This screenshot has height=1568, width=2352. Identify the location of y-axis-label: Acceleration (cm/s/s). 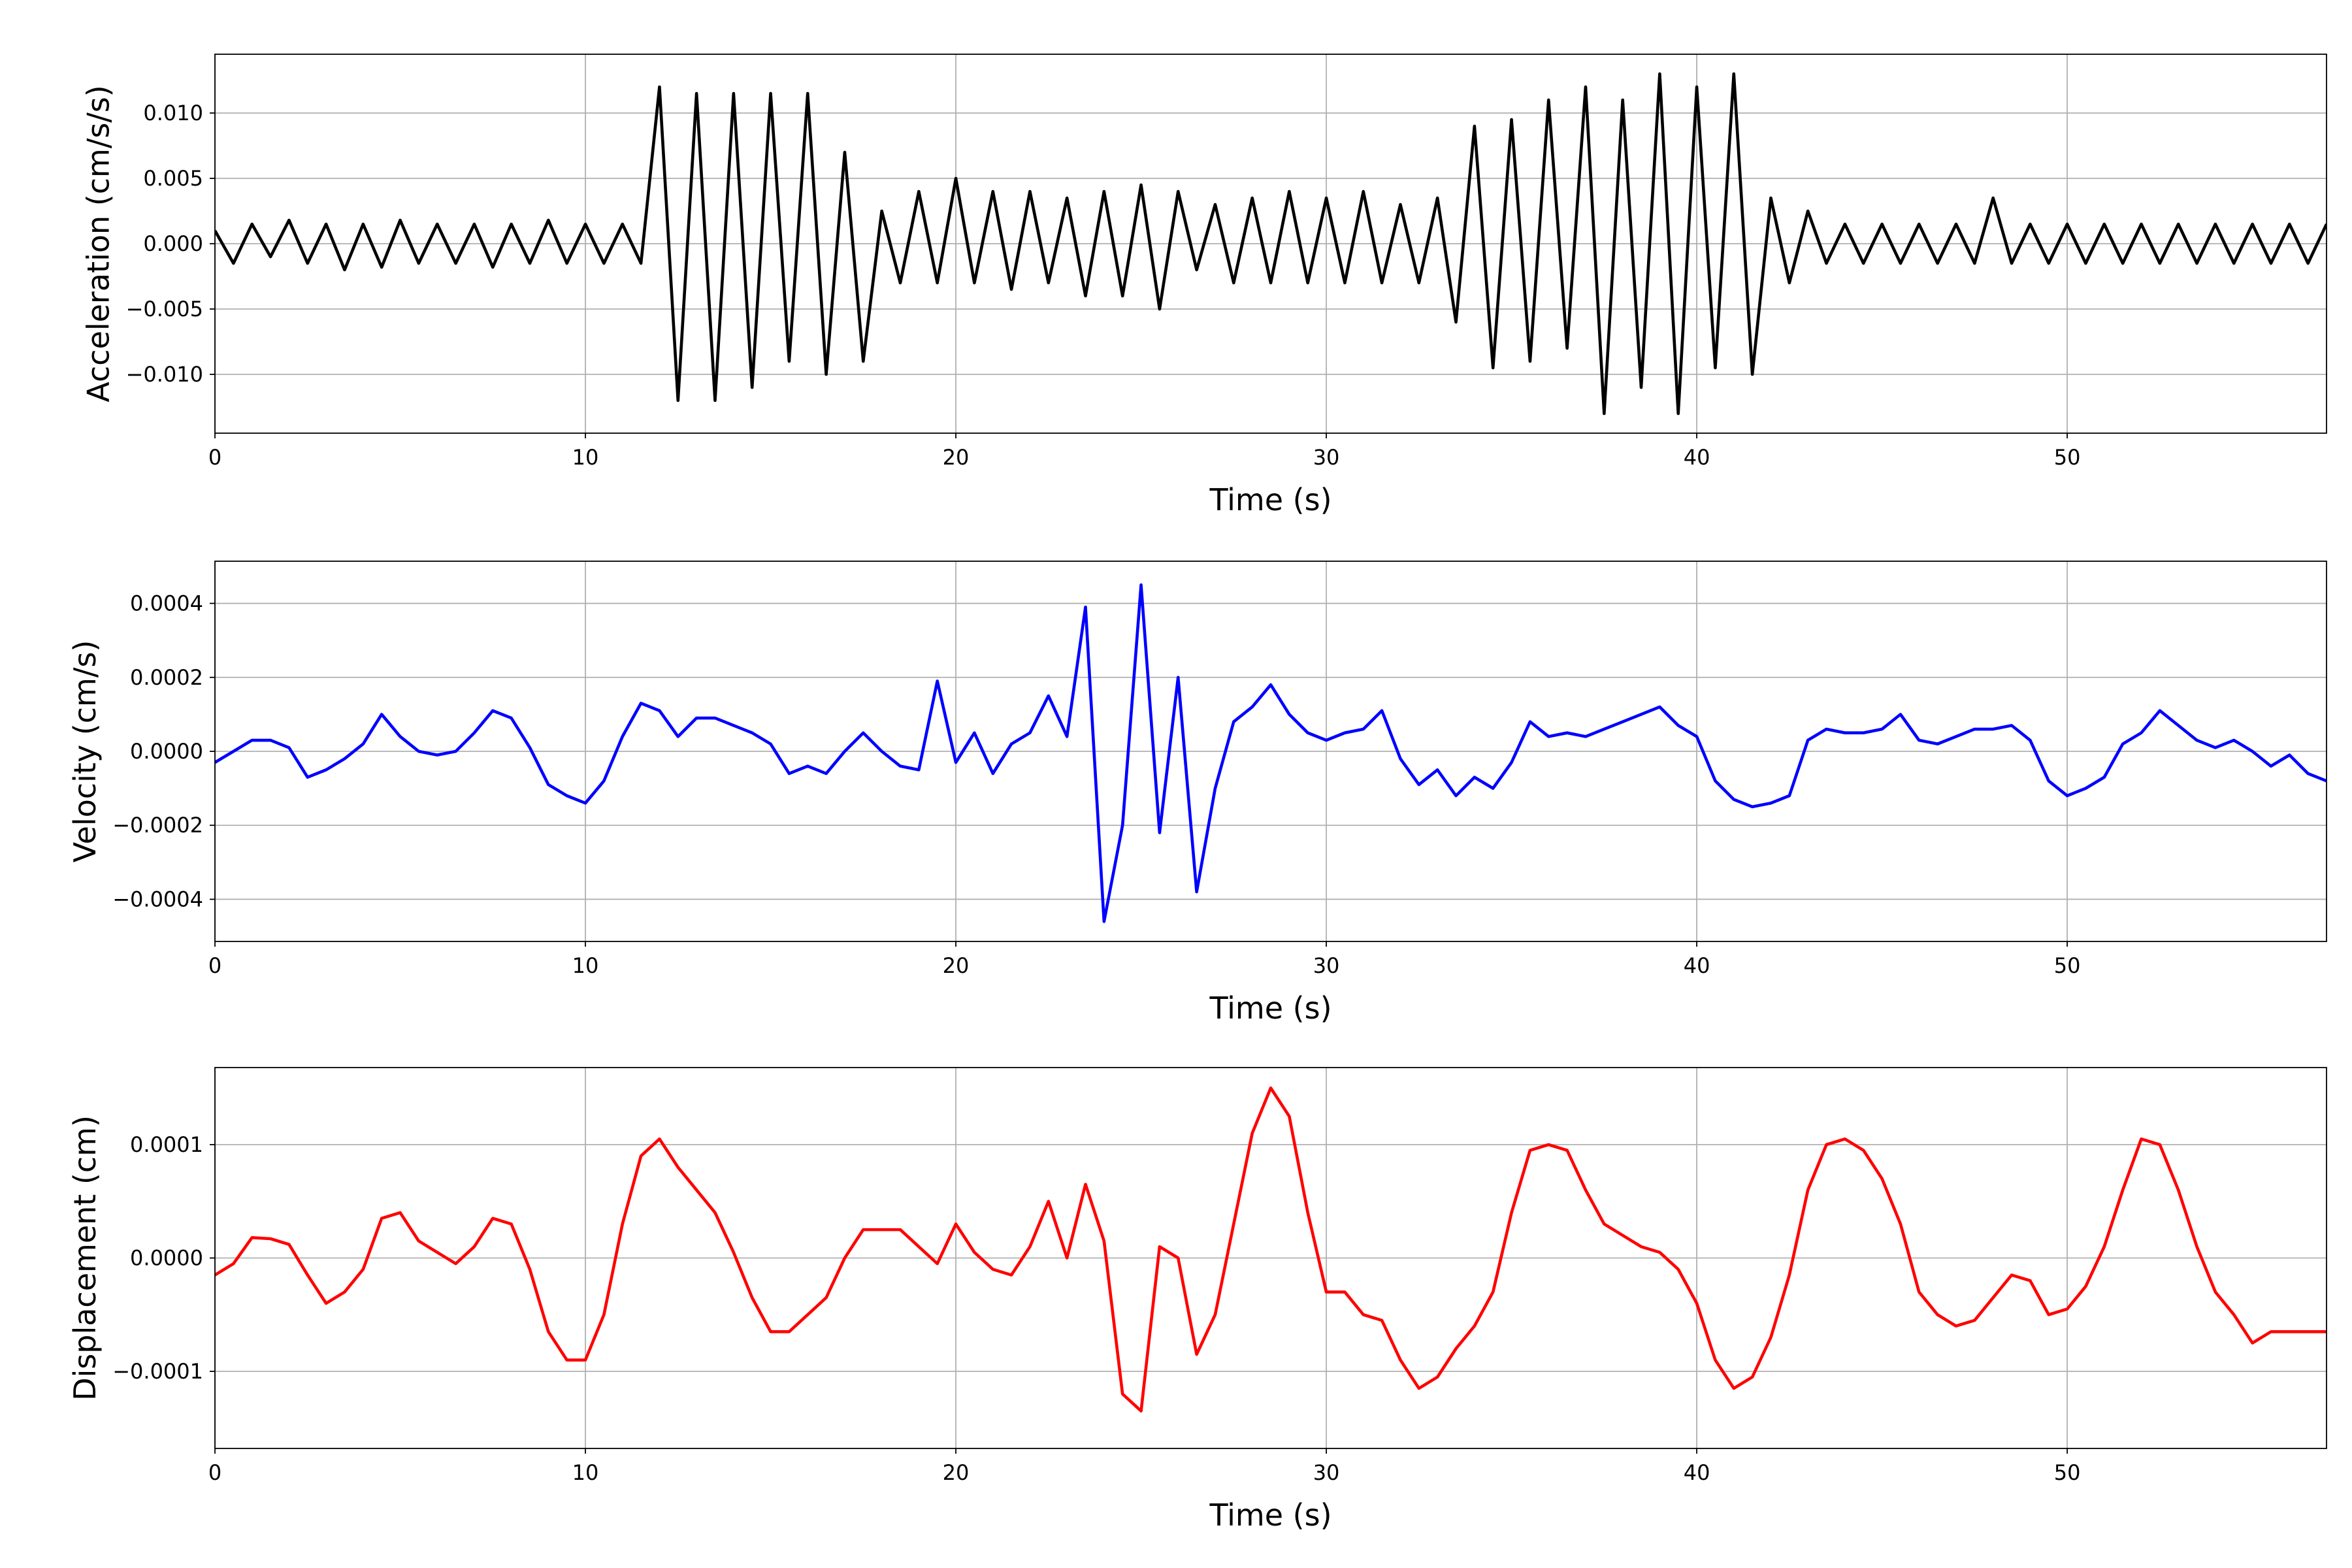
(98, 243).